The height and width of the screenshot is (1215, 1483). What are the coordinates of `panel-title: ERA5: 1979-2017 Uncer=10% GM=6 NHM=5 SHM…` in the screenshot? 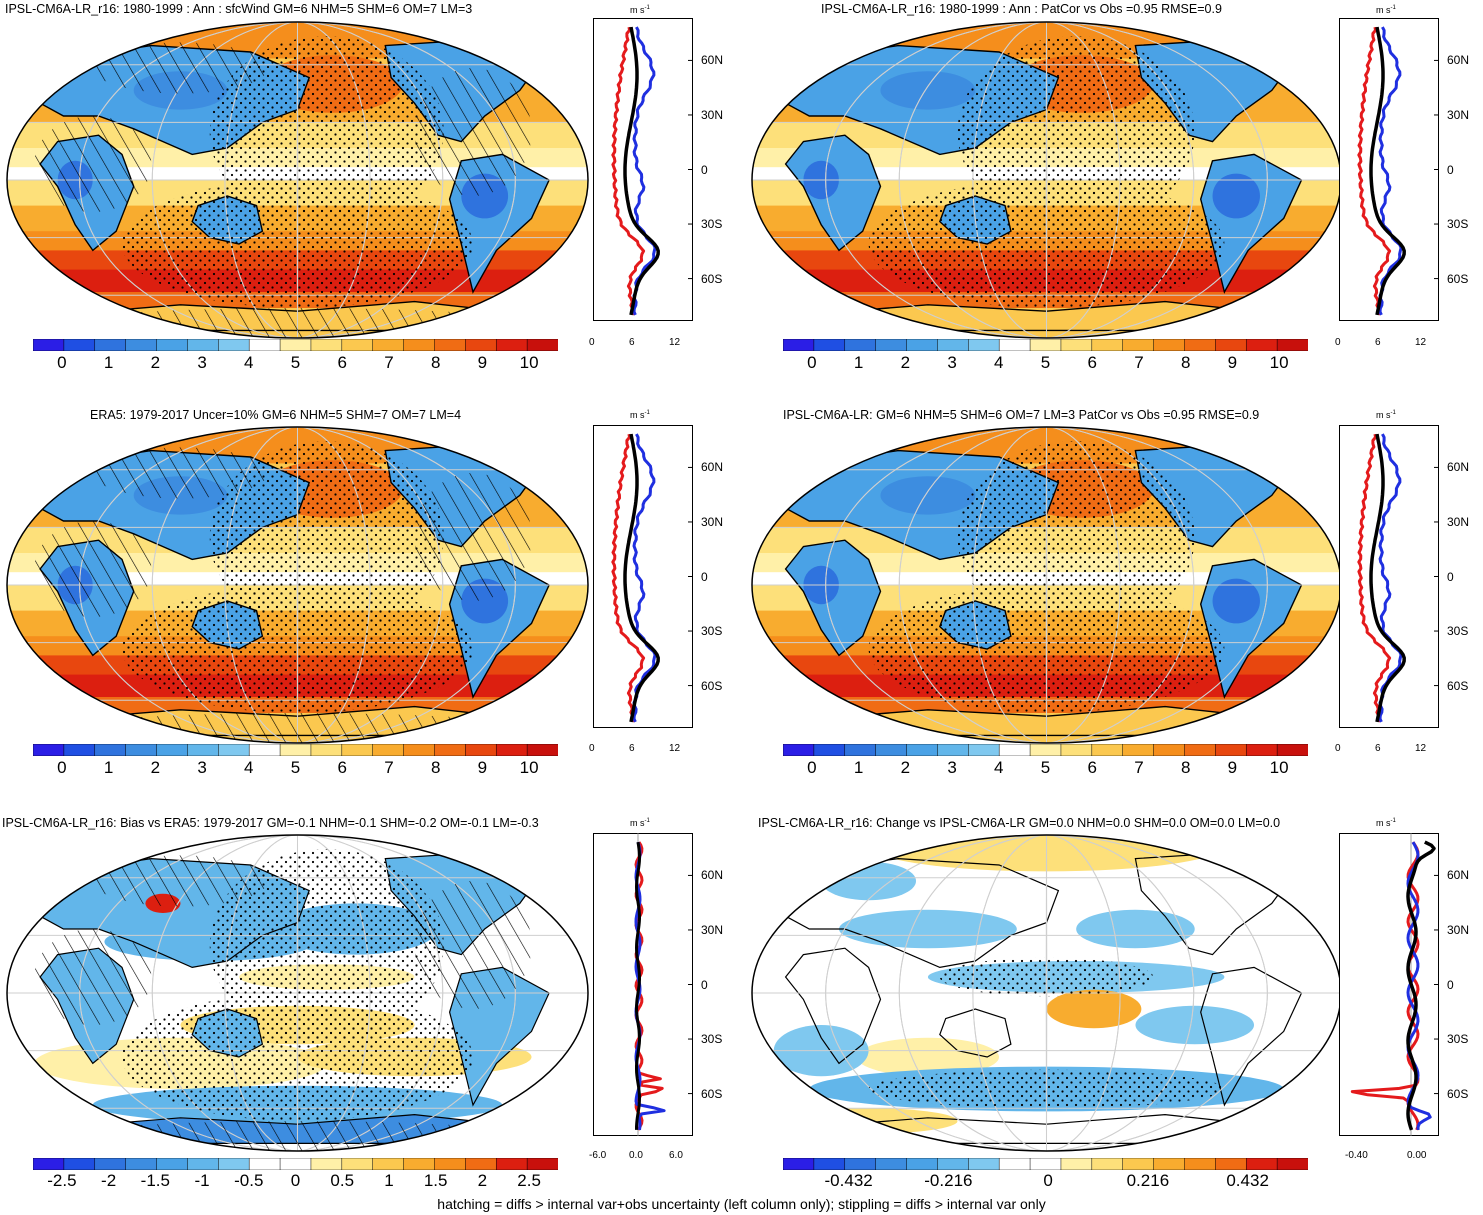 It's located at (276, 415).